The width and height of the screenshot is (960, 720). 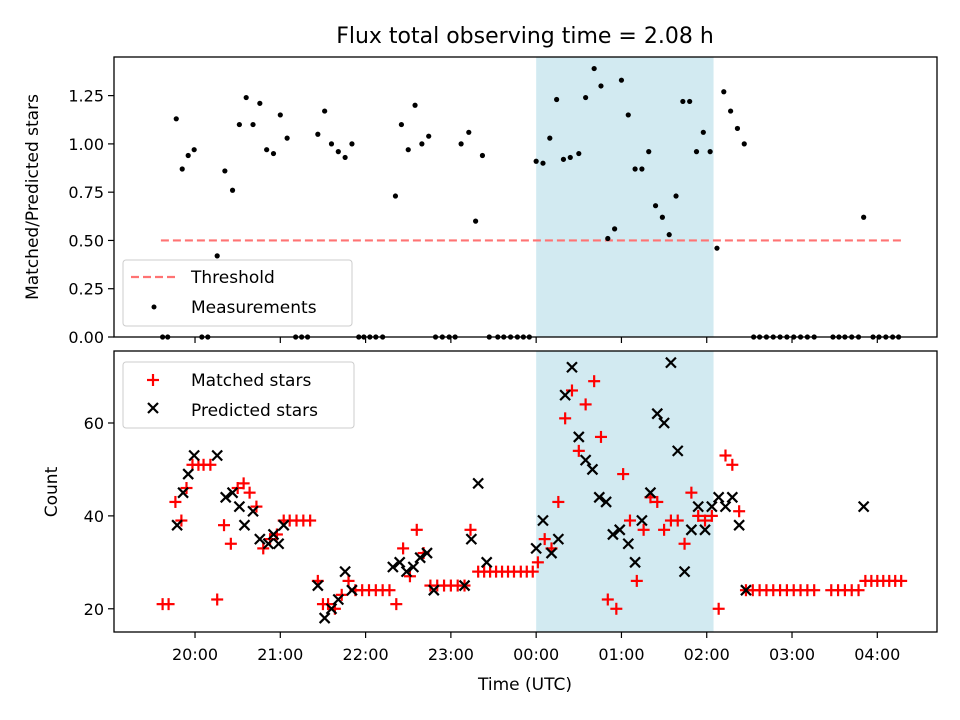 I want to click on observing-window-band, so click(x=625, y=491).